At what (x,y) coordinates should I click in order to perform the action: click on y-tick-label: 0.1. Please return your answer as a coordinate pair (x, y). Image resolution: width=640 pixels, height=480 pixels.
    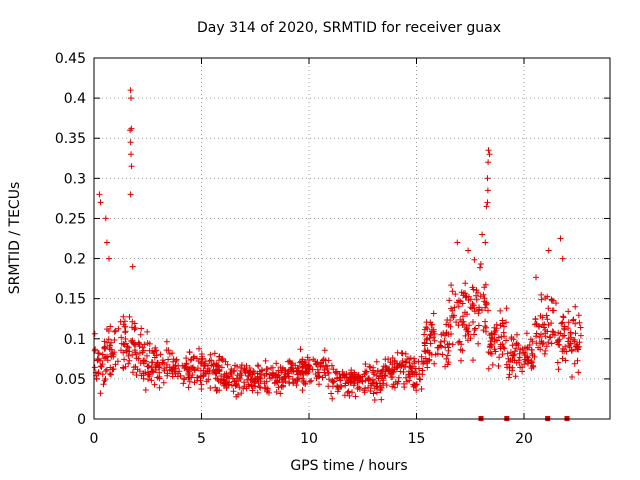
    Looking at the image, I should click on (75, 340).